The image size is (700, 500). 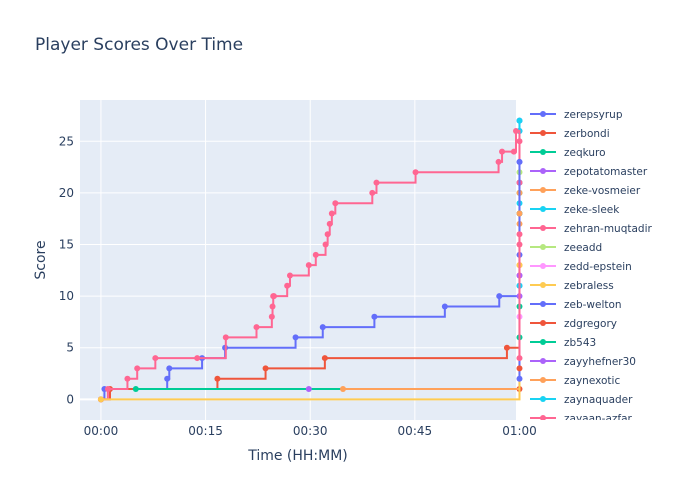 I want to click on legend-item-zeeadd: zeeadd, so click(x=566, y=248).